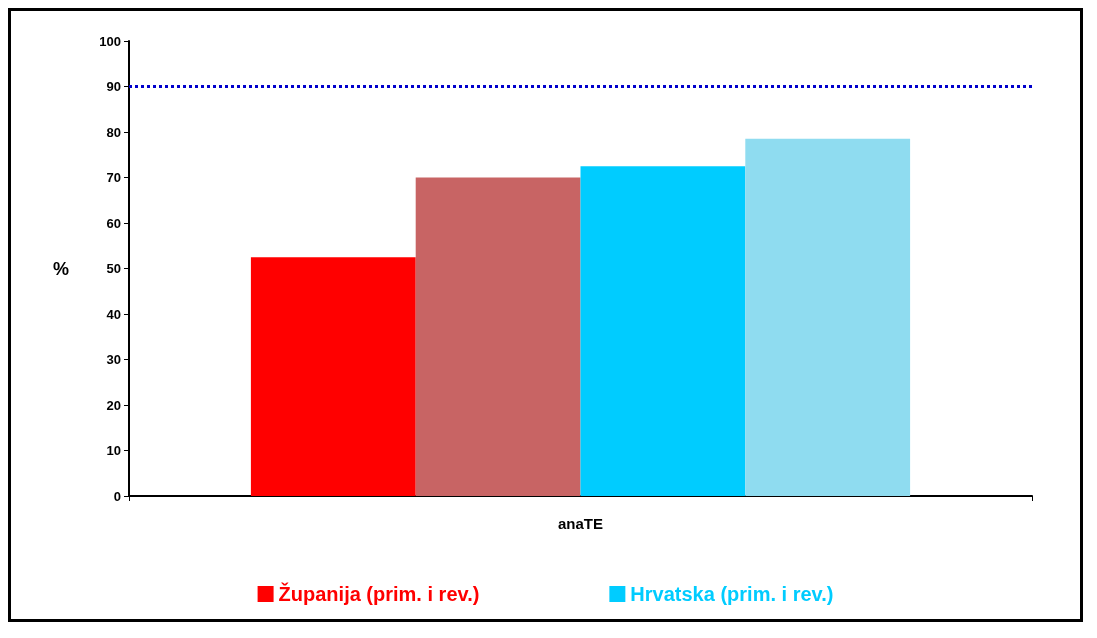  I want to click on y-tick-label: 40, so click(113, 314).